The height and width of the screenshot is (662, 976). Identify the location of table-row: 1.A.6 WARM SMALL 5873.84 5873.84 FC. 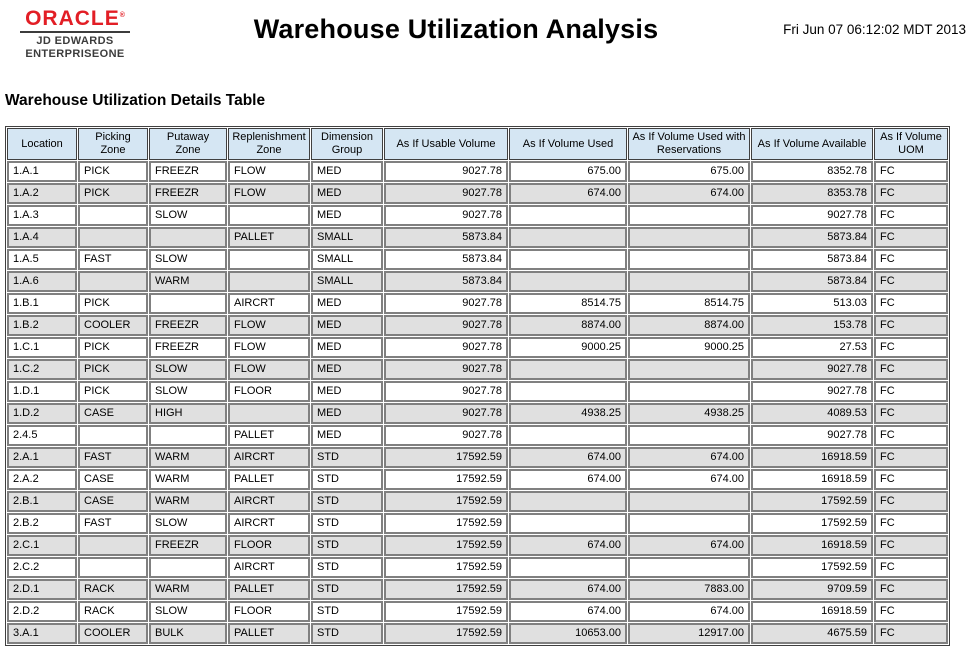
(477, 281).